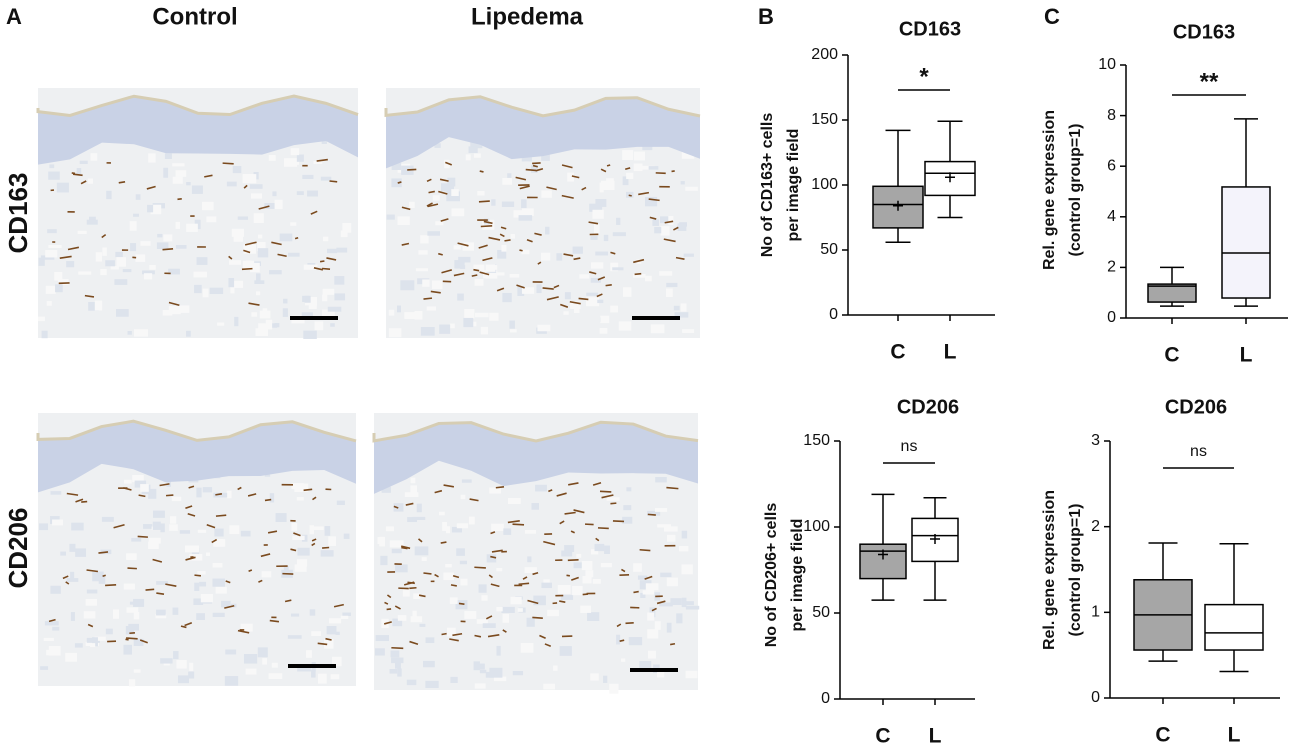 The image size is (1302, 745). What do you see at coordinates (1196, 407) in the screenshot?
I see `chart-title: CD206` at bounding box center [1196, 407].